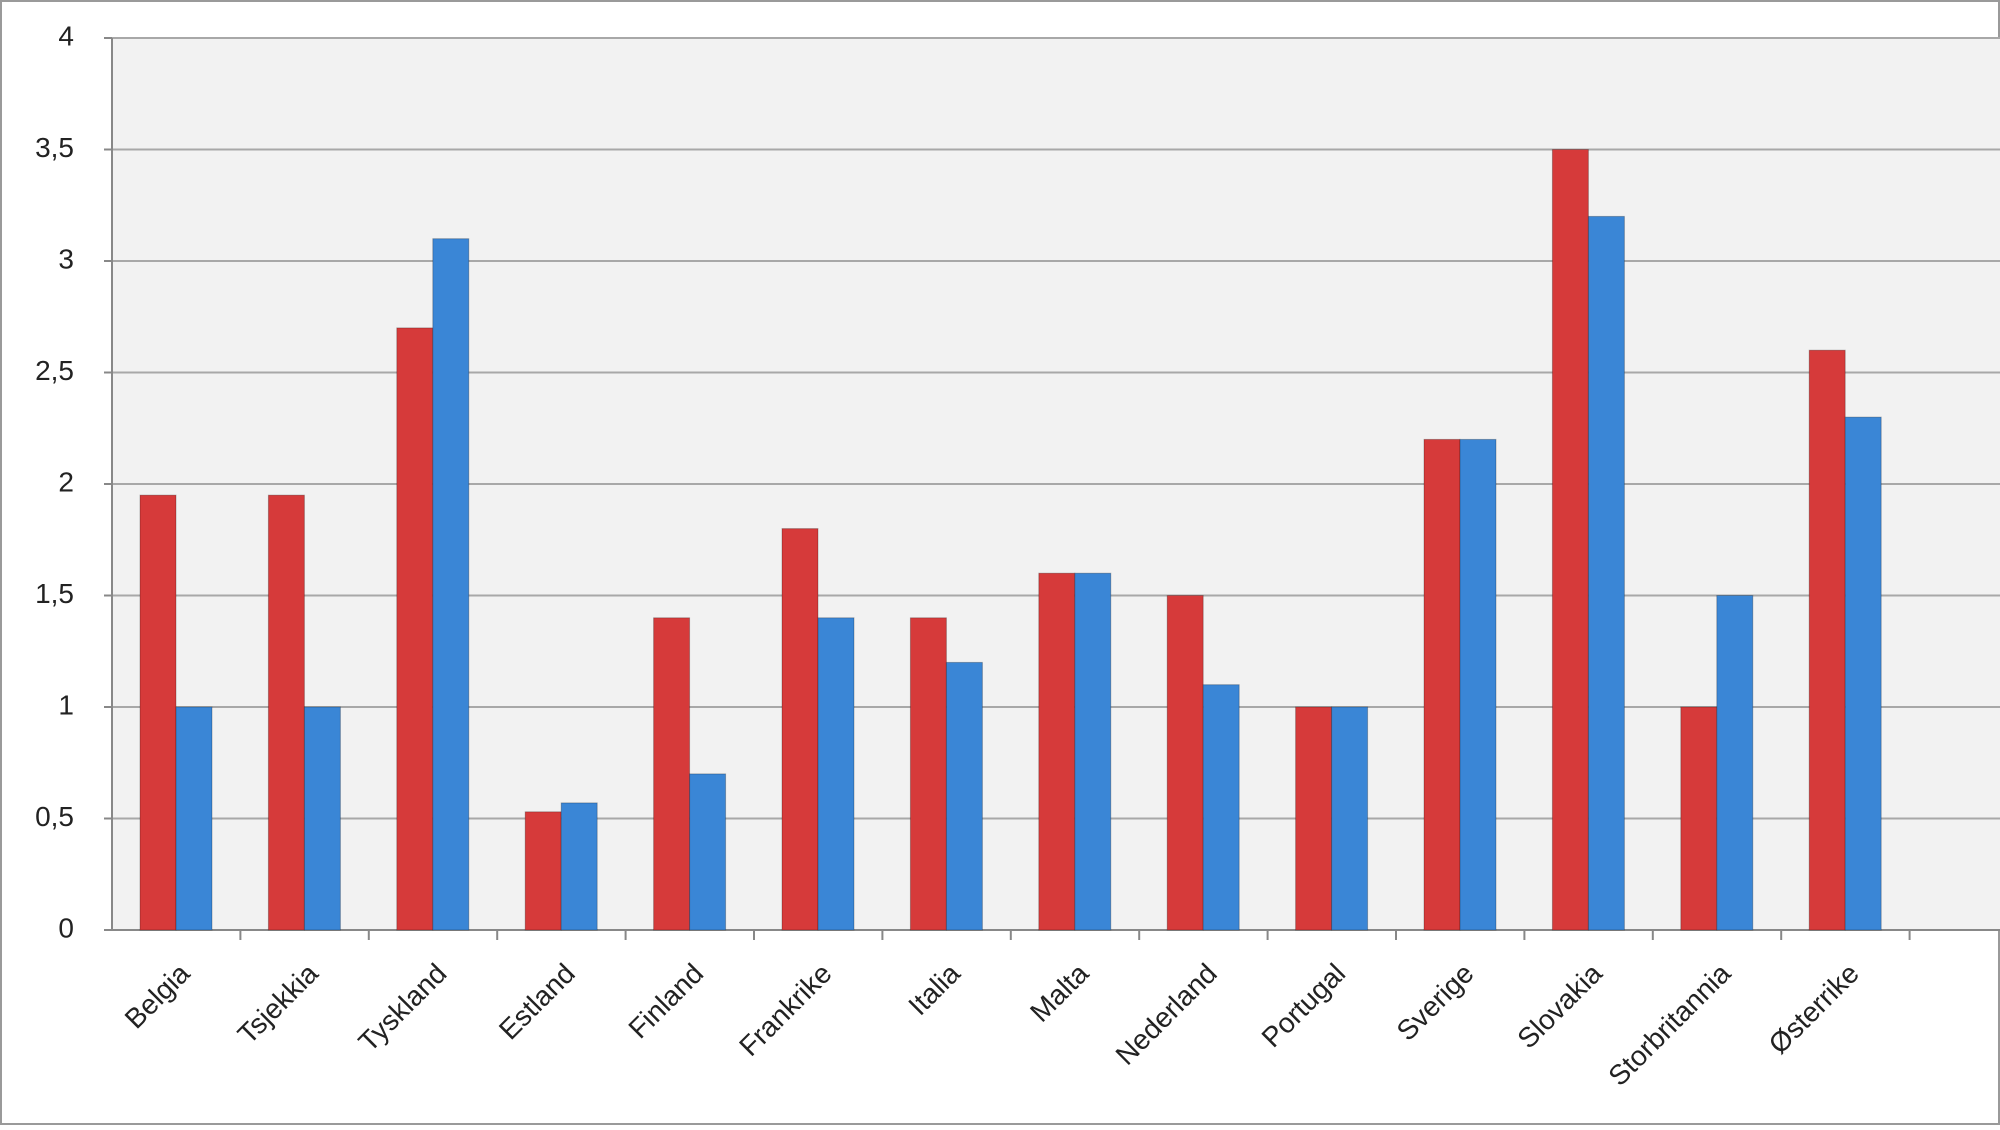 This screenshot has width=2000, height=1130. Describe the element at coordinates (54, 370) in the screenshot. I see `y-tick-label: 2,5` at that location.